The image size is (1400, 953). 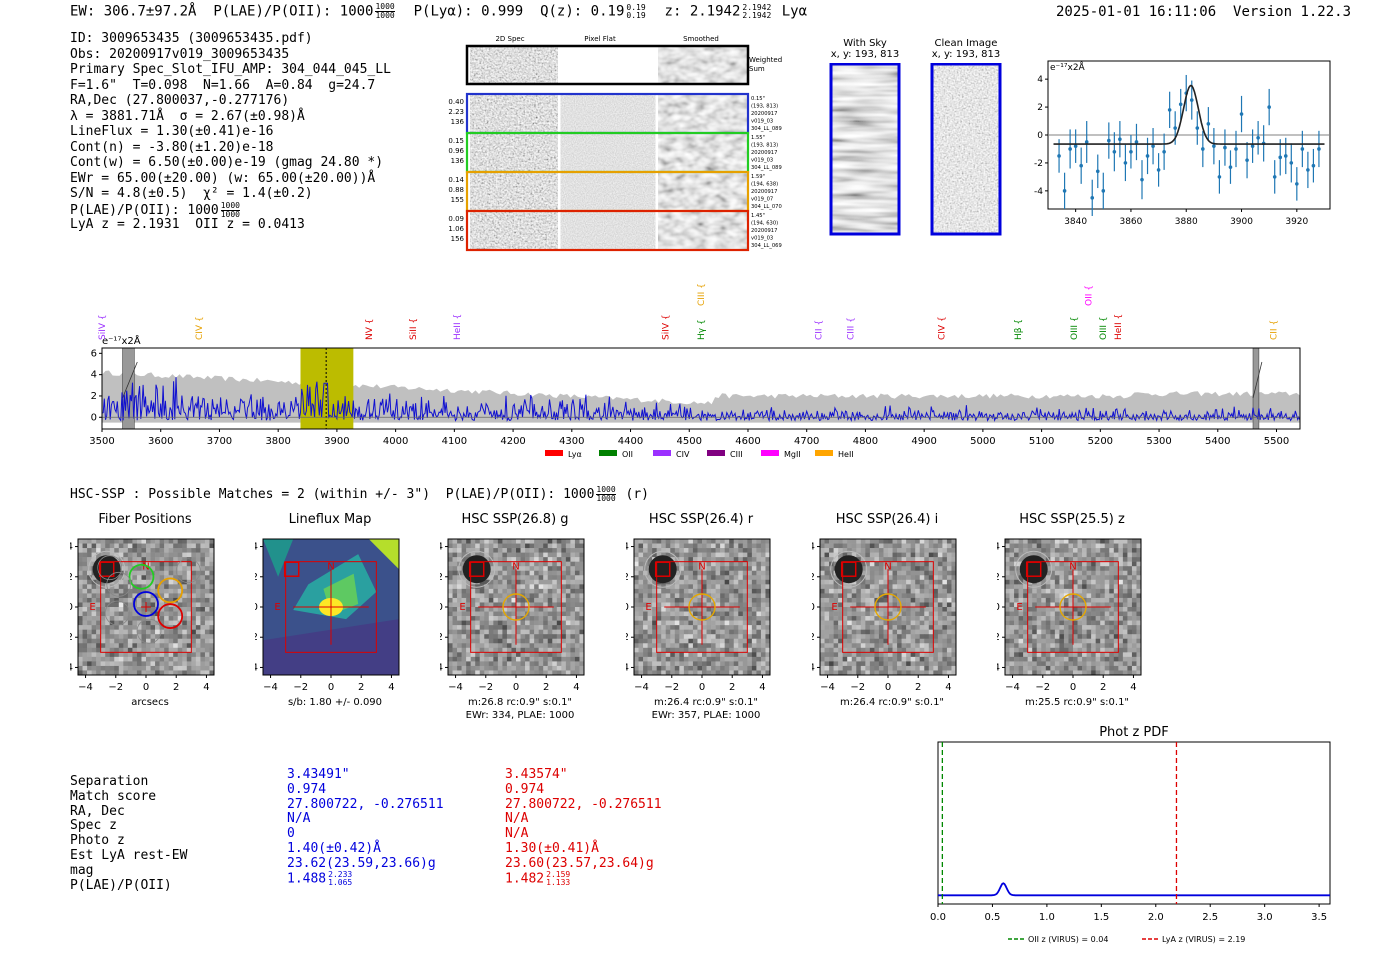 What do you see at coordinates (627, 547) in the screenshot?
I see `y-tick-label: 4` at bounding box center [627, 547].